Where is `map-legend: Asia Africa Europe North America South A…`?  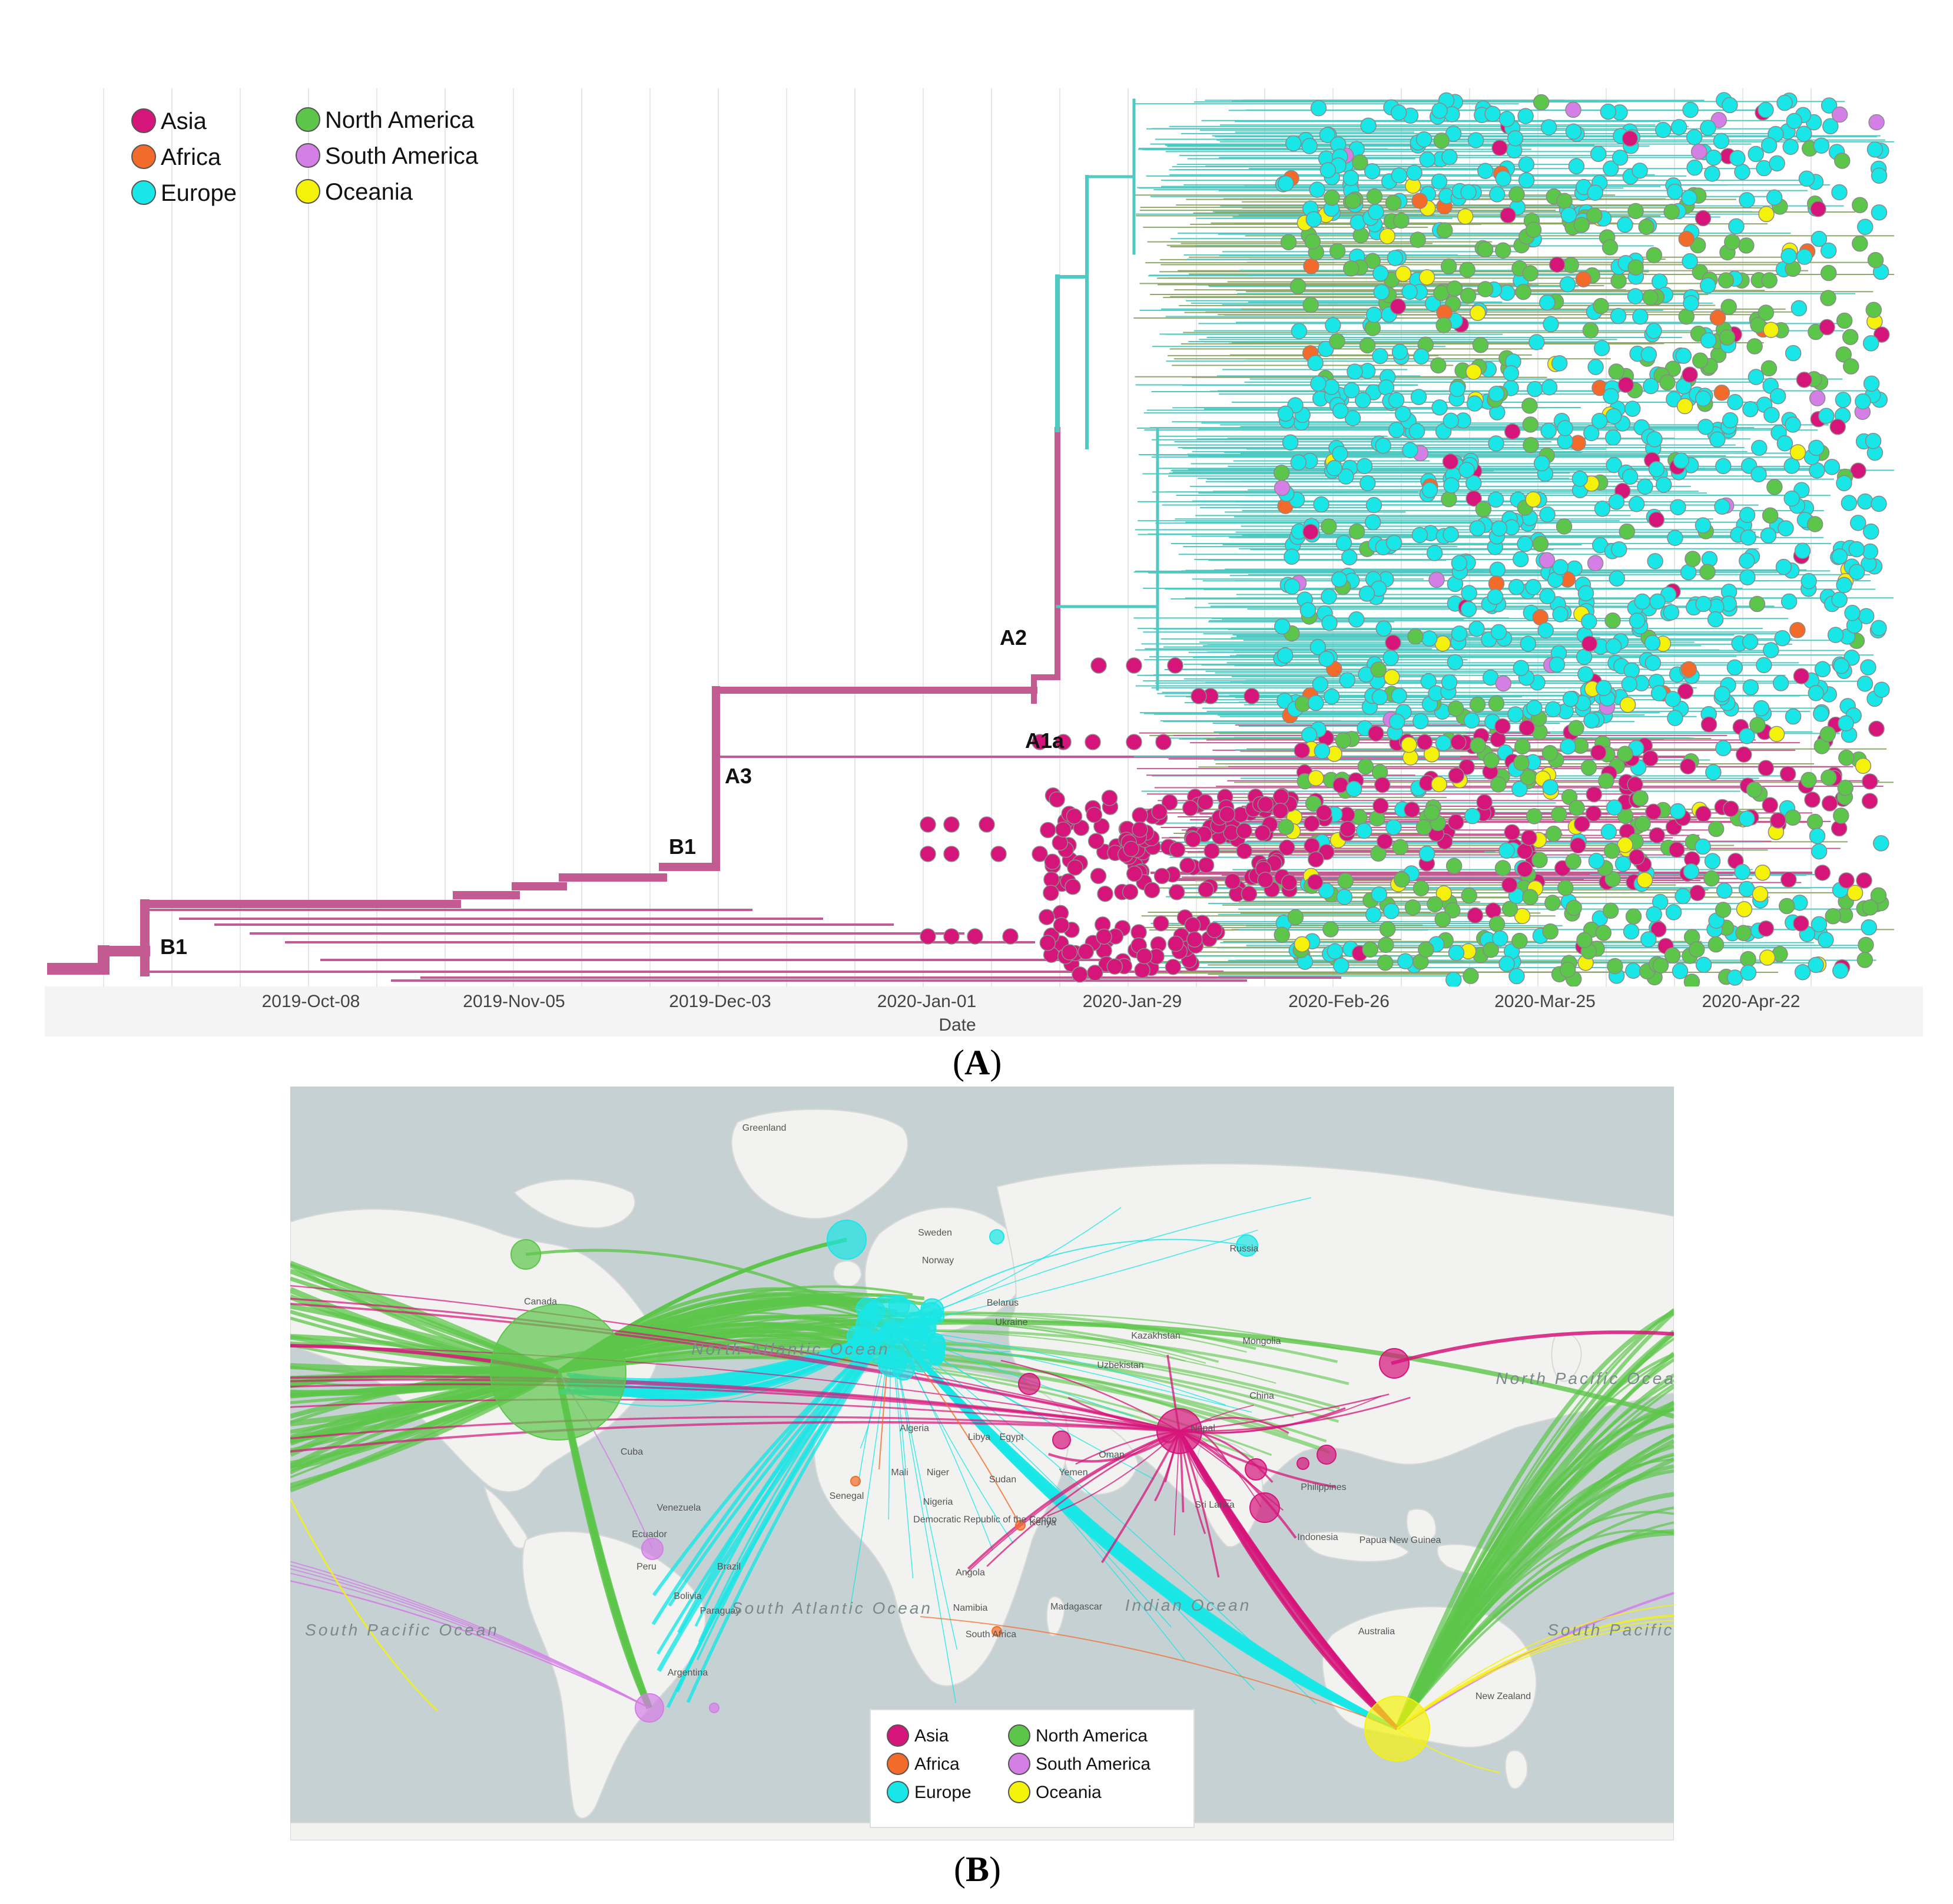
map-legend: Asia Africa Europe North America South A… is located at coordinates (1032, 1768).